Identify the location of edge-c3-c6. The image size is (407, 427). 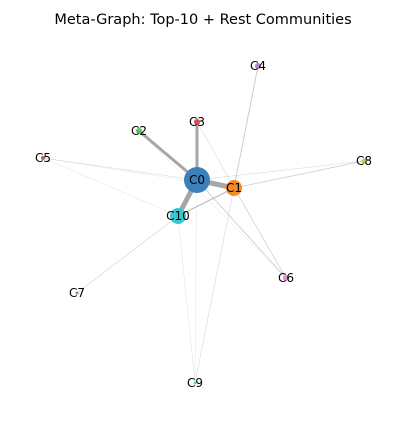
(241, 200).